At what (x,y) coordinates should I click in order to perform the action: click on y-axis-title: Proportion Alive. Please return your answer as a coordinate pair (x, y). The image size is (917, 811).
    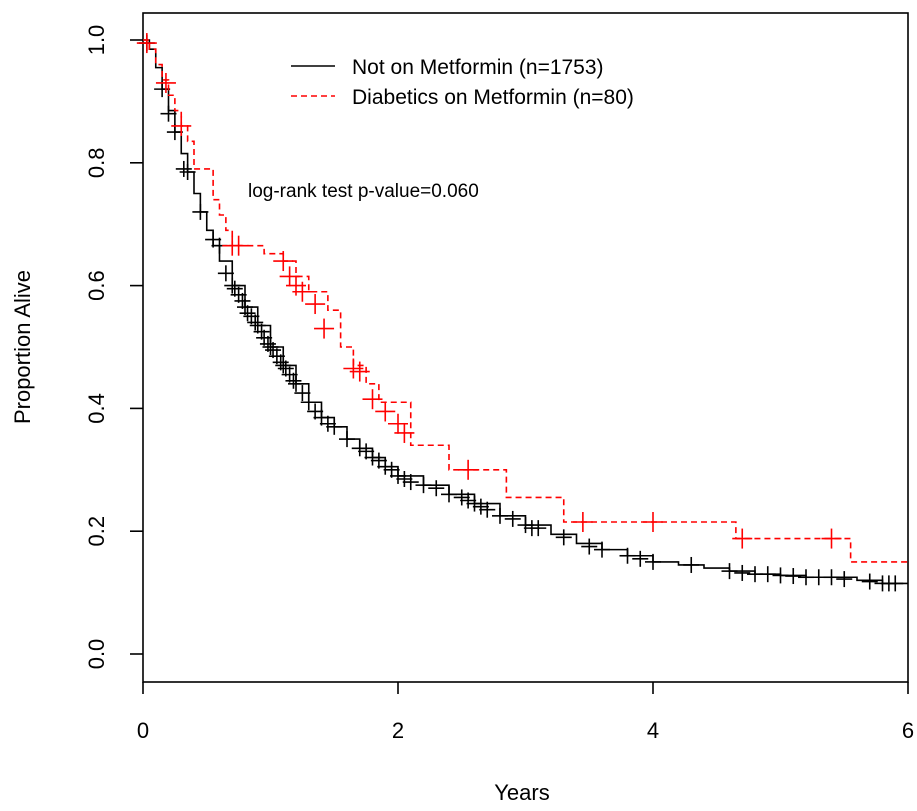
    Looking at the image, I should click on (22, 347).